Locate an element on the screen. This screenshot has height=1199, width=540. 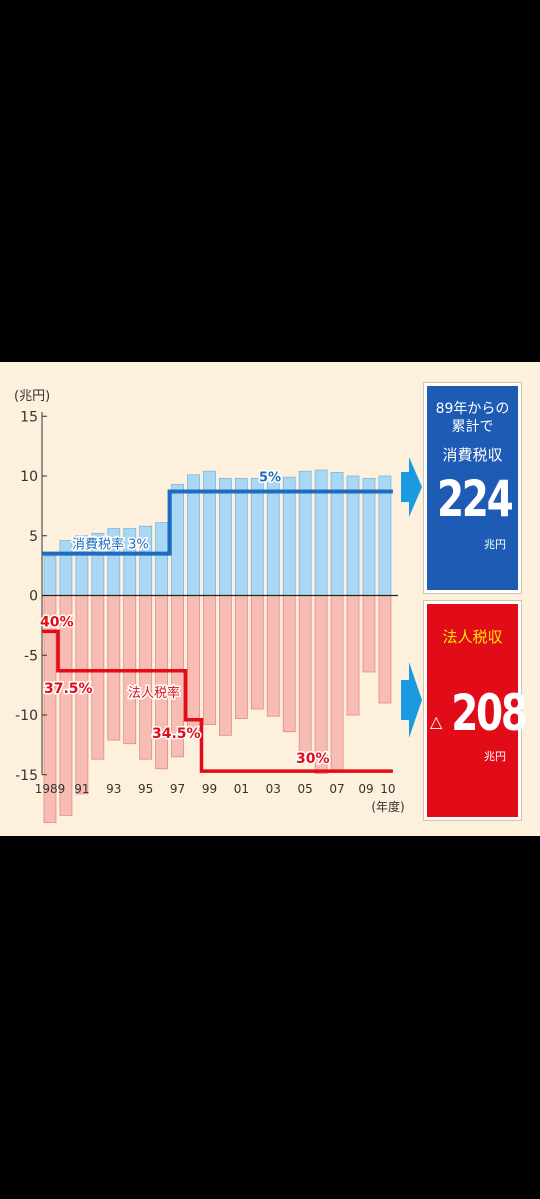
corporate-rate-line is located at coordinates (217, 701).